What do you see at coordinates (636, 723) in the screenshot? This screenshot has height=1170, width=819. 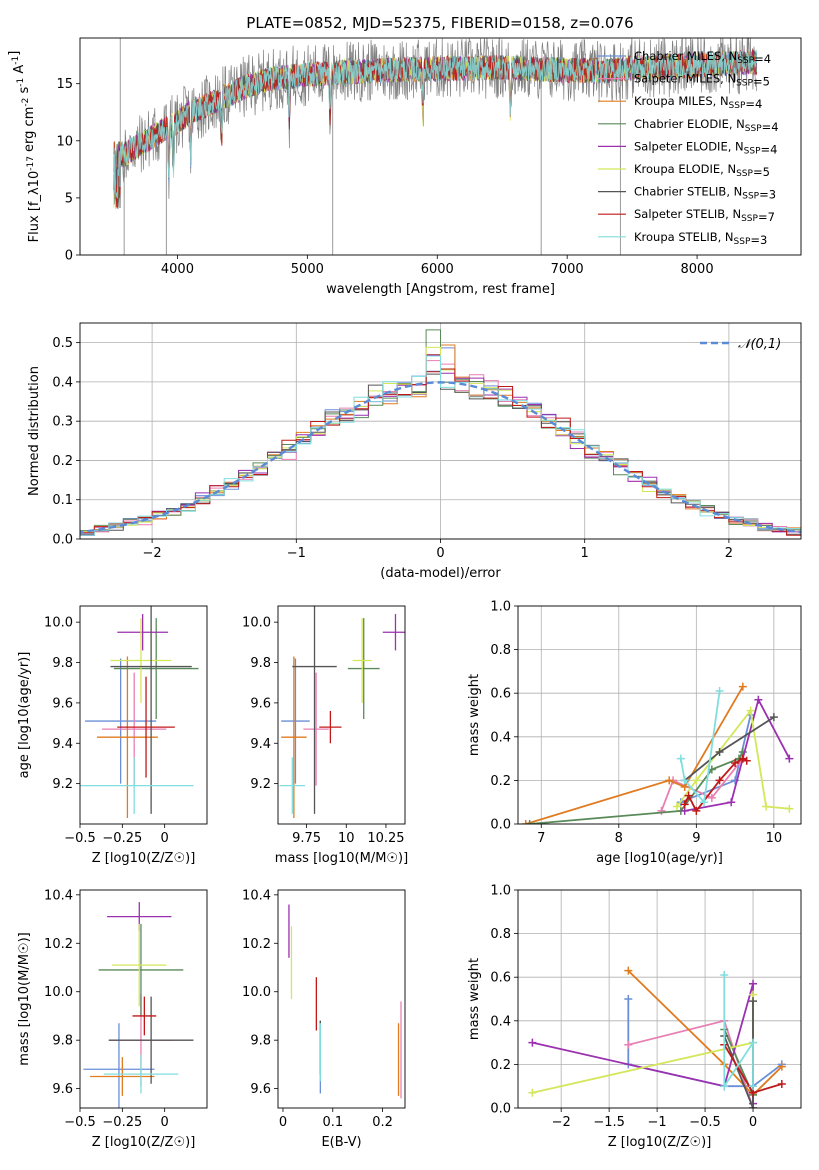 I see `ticks: 7 8 9 10 0.0 0.2 0.4 0.6 0.8 1.0` at bounding box center [636, 723].